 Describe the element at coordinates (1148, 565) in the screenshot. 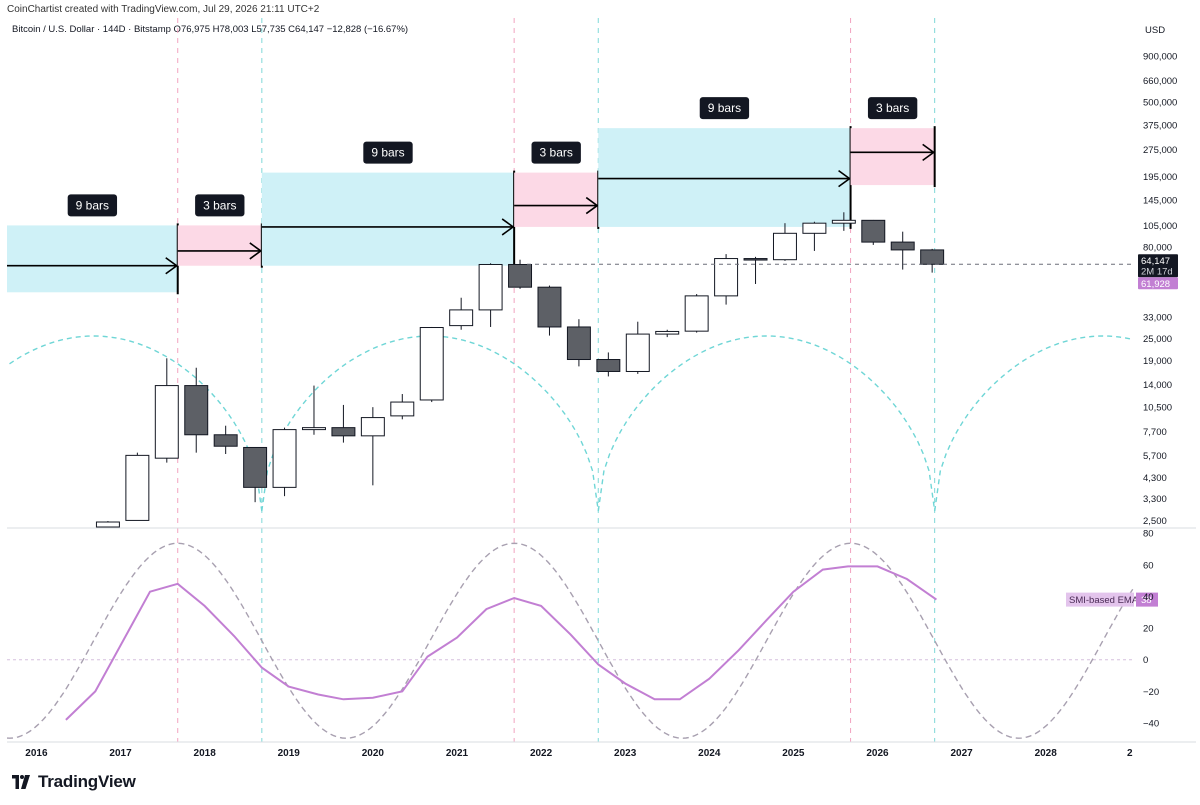

I see `smi-tick-label: 60` at that location.